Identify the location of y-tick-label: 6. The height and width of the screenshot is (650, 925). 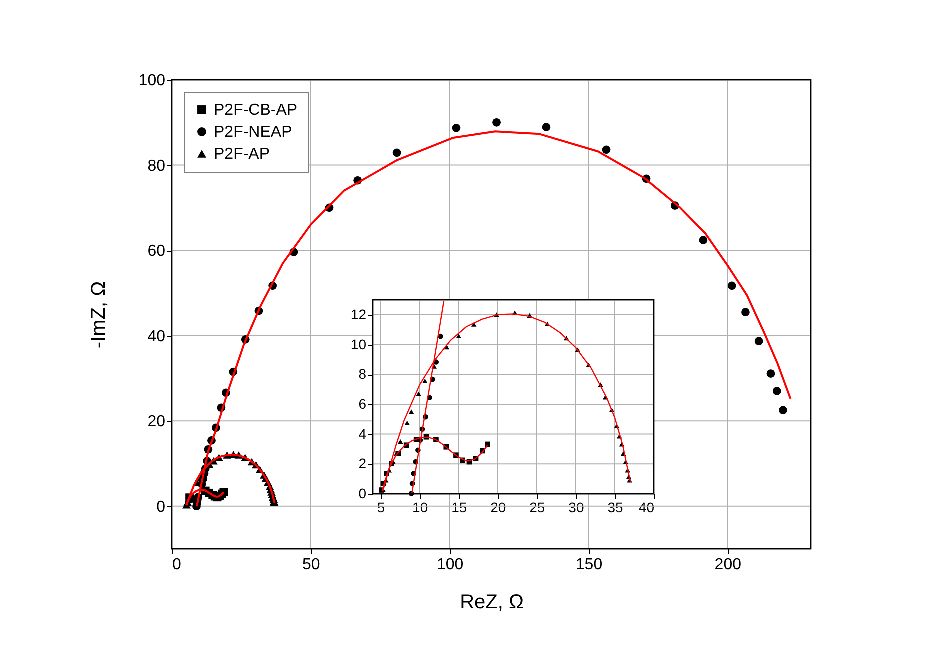
(362, 404).